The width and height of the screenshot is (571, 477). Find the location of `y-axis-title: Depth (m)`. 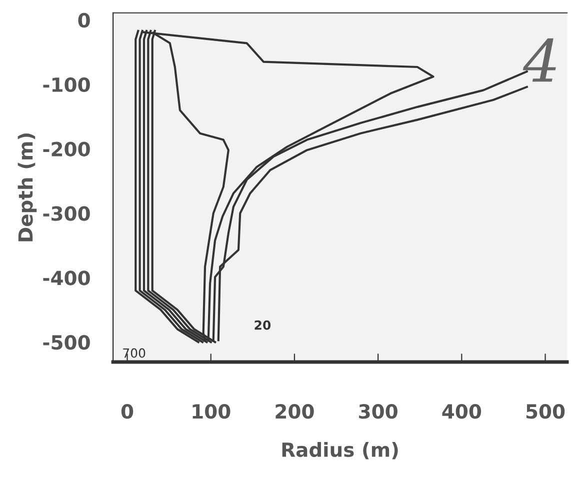

y-axis-title: Depth (m) is located at coordinates (27, 188).